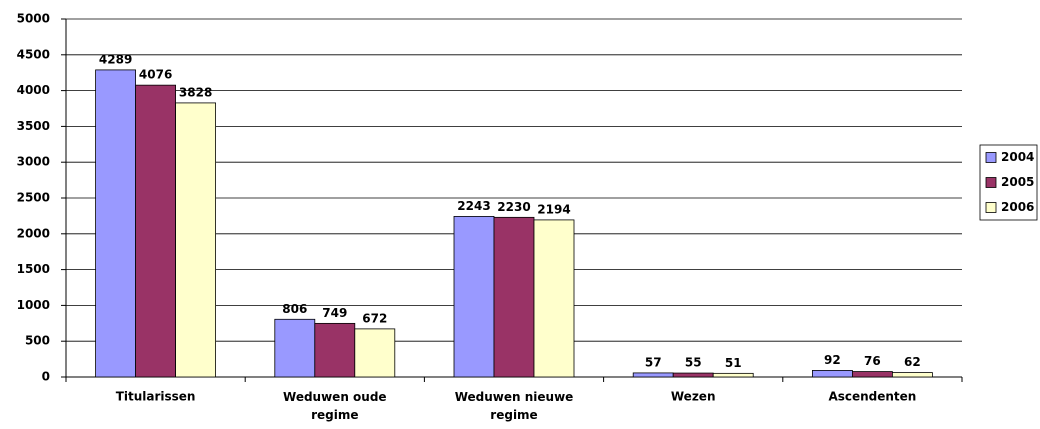  I want to click on x-tick-label: Weduwen oude regime, so click(335, 406).